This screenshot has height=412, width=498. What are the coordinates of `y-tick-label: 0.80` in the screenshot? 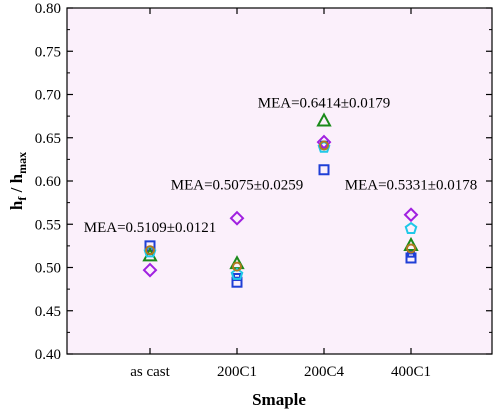 It's located at (48, 9).